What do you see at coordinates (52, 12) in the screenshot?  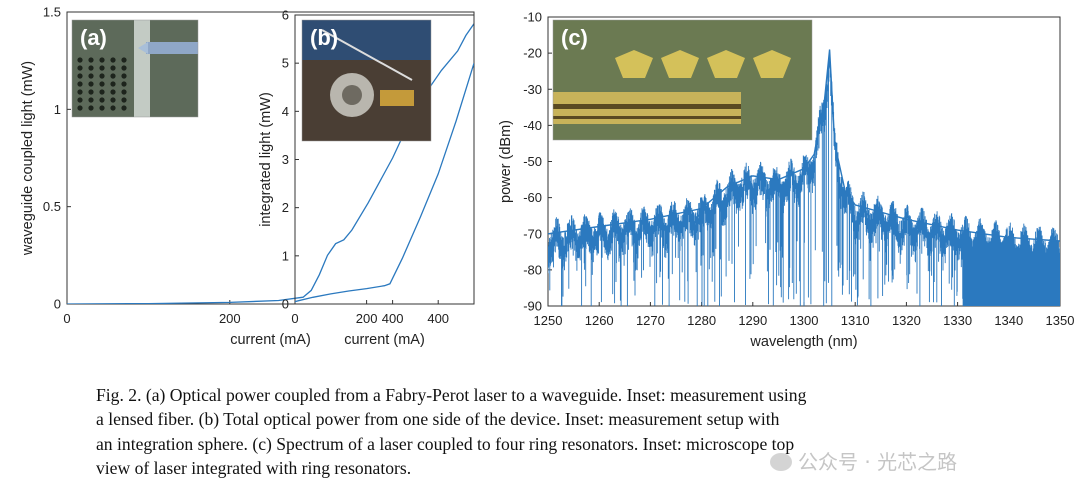 I see `y-tick-label: 1.5` at bounding box center [52, 12].